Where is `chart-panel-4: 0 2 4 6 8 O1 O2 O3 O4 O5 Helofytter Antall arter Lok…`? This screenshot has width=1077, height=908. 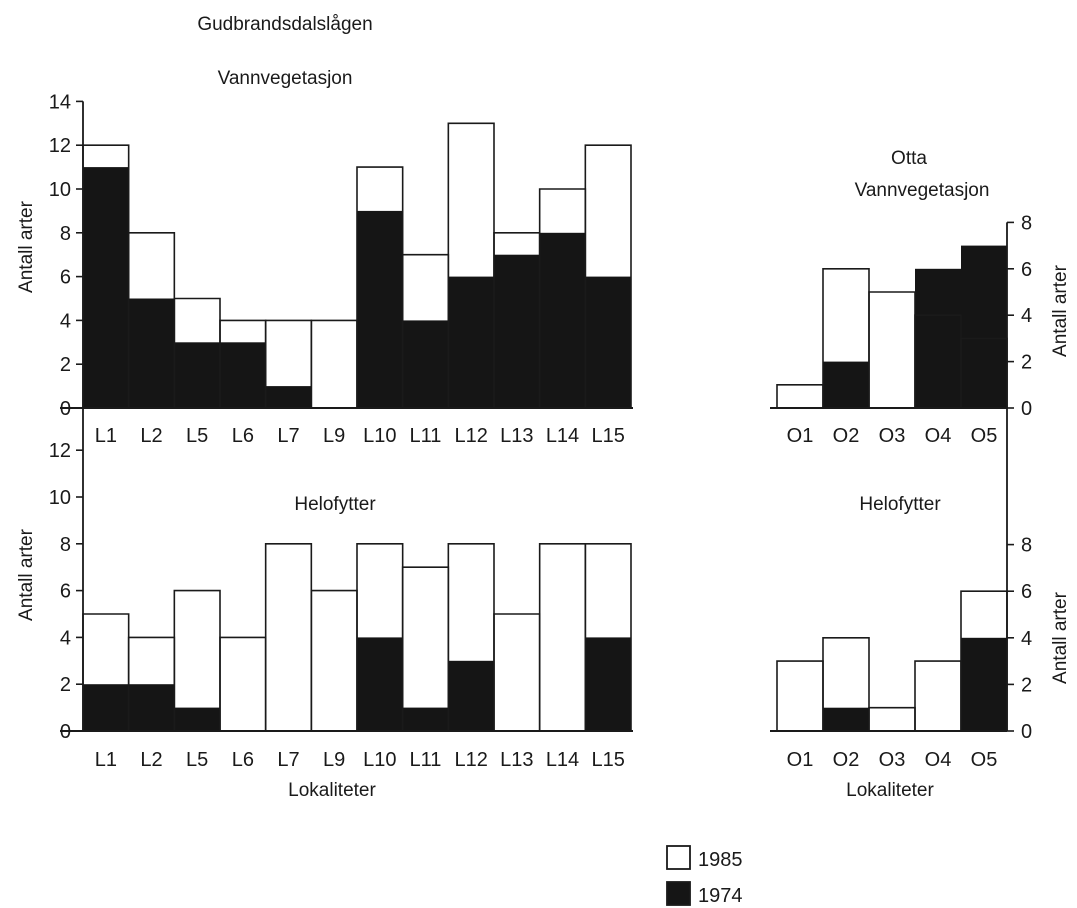
chart-panel-4: 0 2 4 6 8 O1 O2 O3 O4 O5 Helofytter Antall arter Lok… is located at coordinates (920, 604).